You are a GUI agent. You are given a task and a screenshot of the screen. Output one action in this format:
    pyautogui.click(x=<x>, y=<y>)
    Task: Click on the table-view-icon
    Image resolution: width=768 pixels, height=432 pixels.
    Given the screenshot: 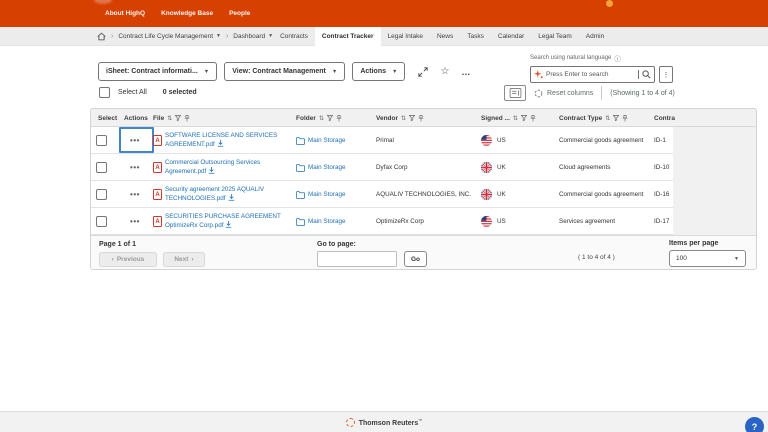 What is the action you would take?
    pyautogui.click(x=515, y=93)
    